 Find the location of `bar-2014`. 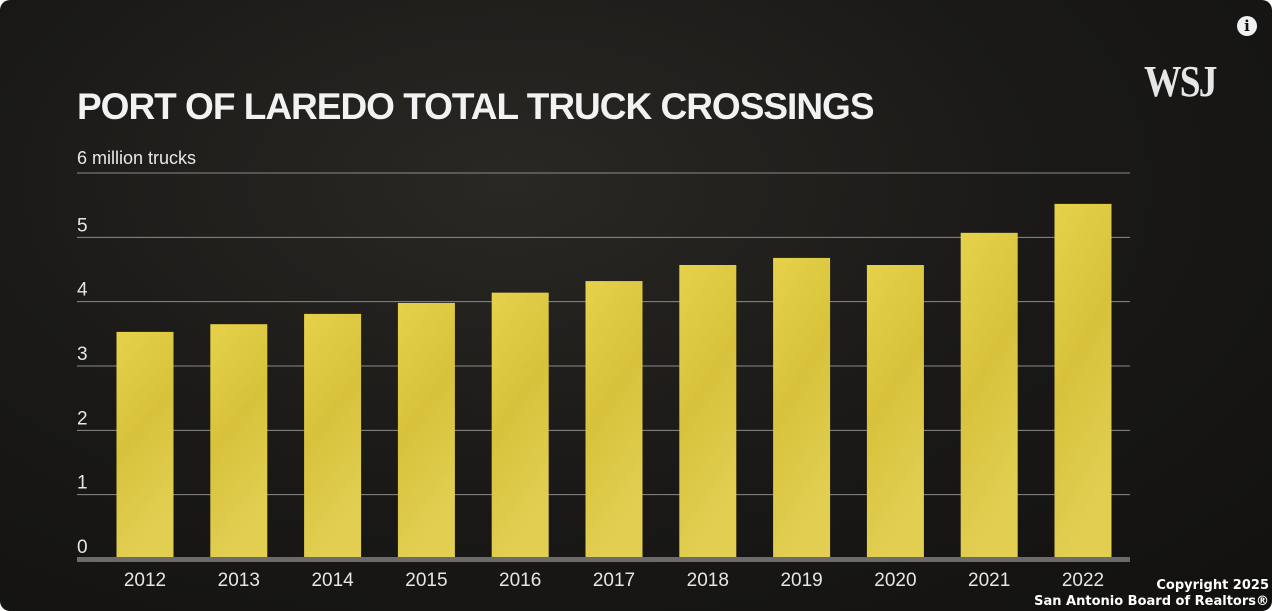

bar-2014 is located at coordinates (333, 436).